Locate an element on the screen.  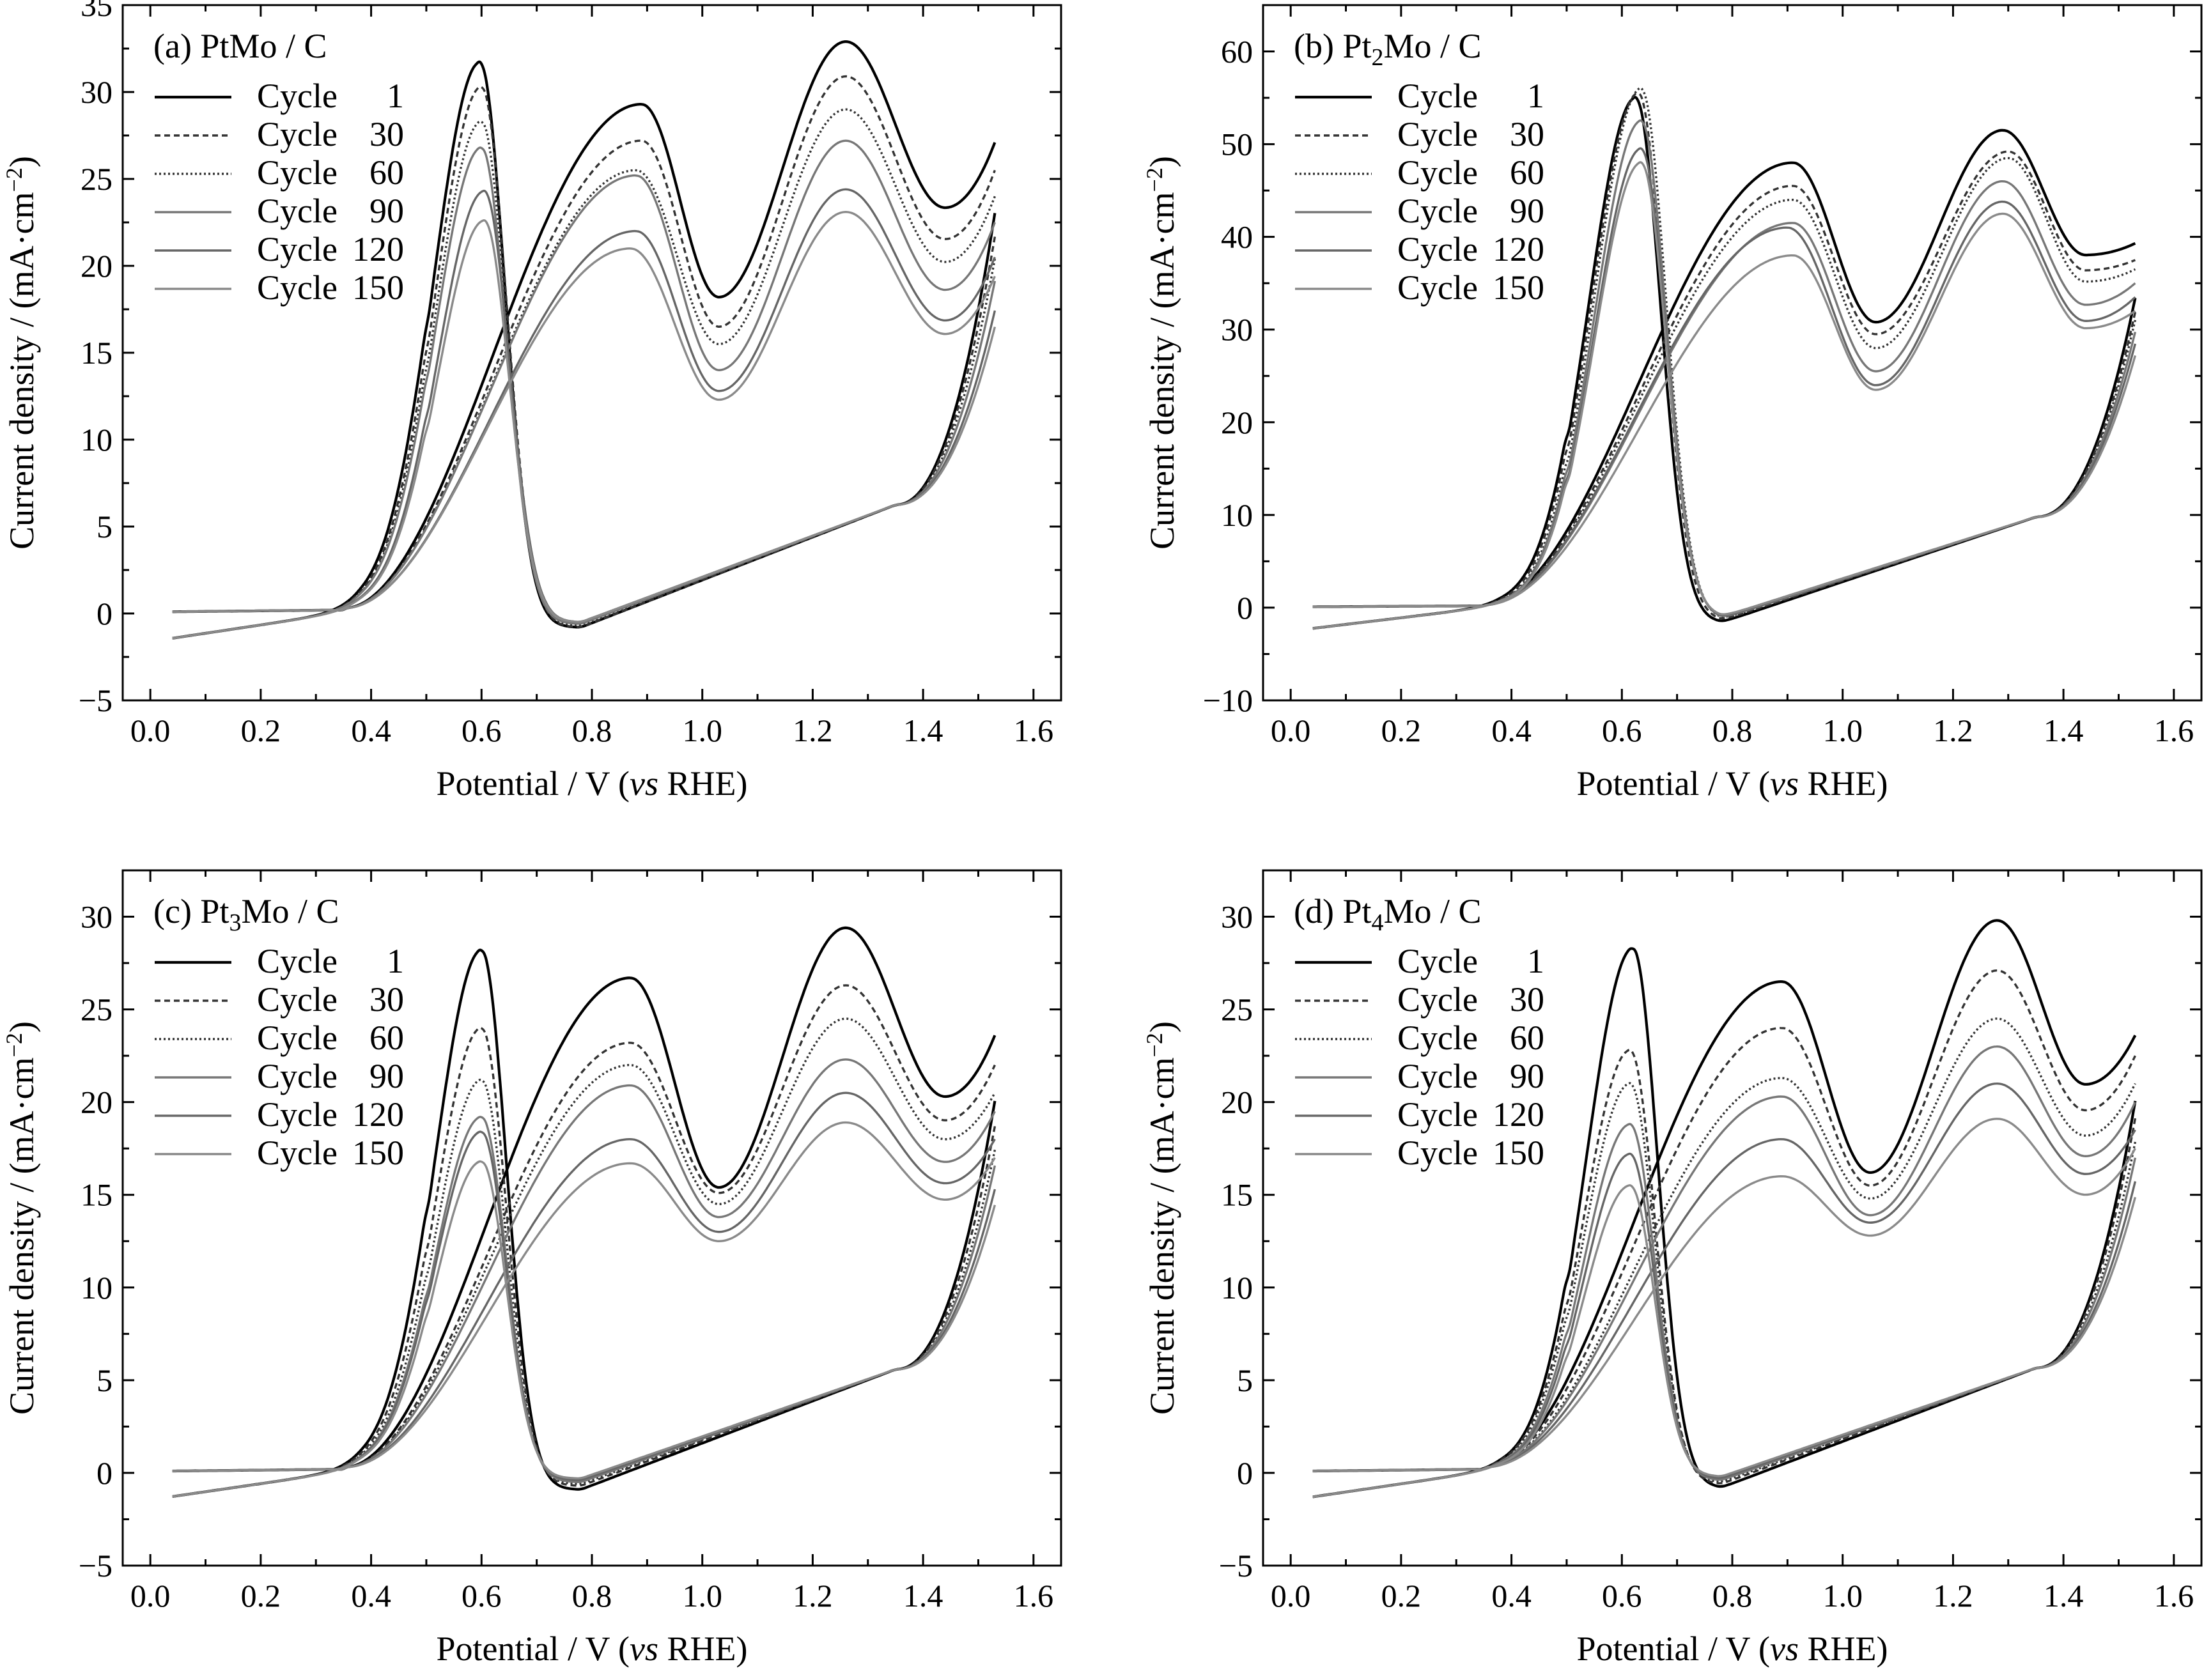
series-90-reverse-line is located at coordinates (584, 1307).